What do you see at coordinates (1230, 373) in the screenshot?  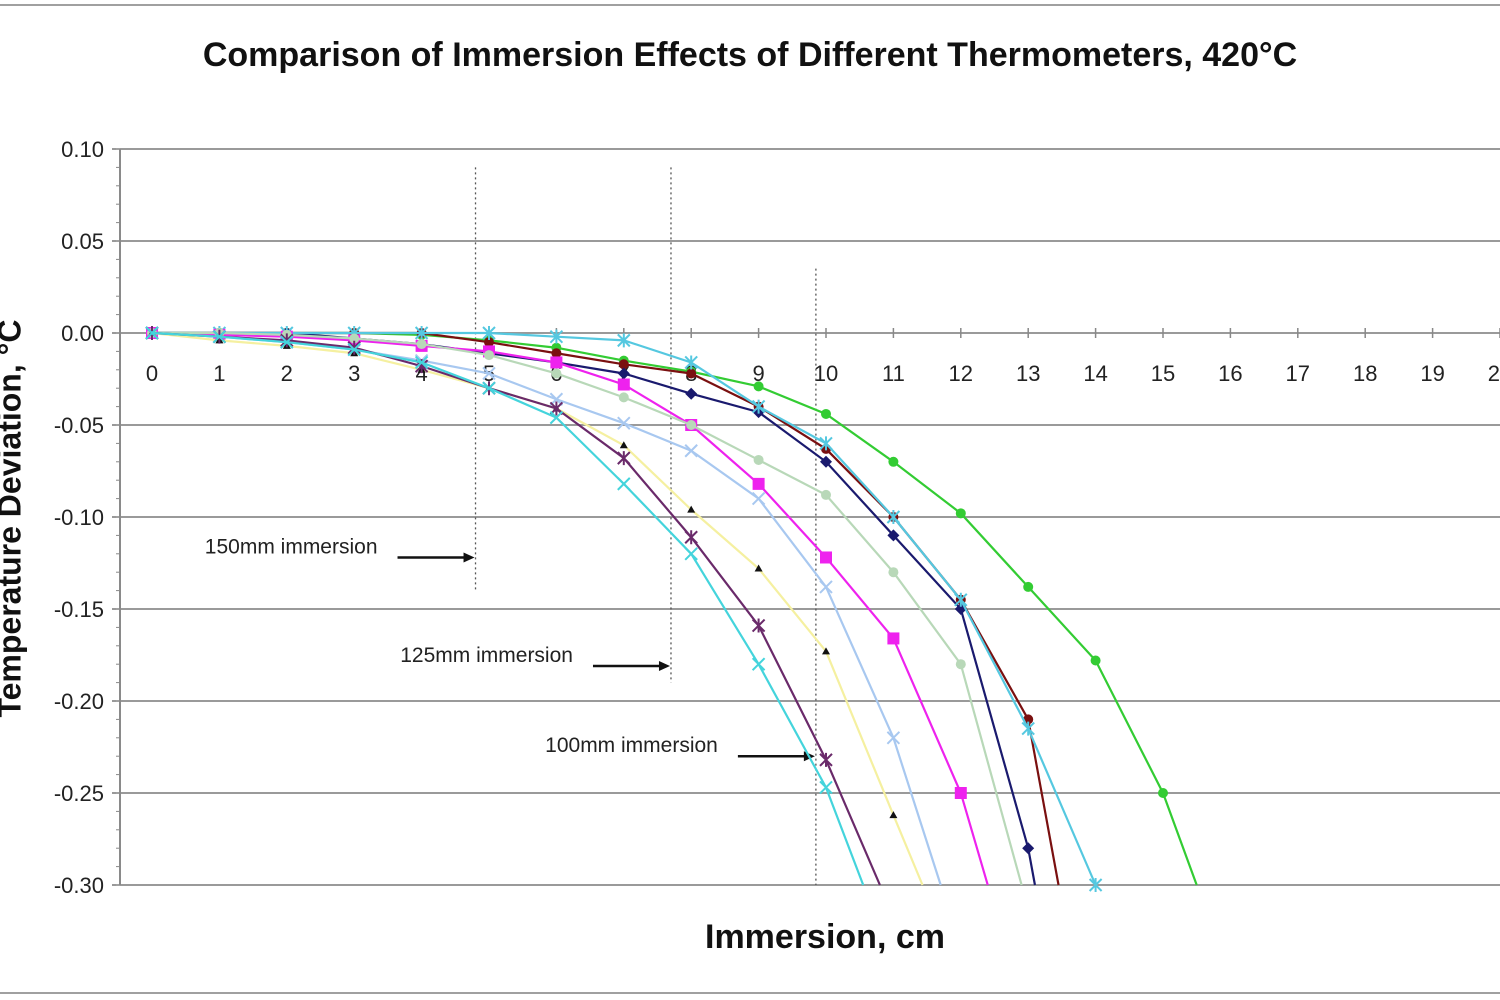 I see `x-tick-label: 16` at bounding box center [1230, 373].